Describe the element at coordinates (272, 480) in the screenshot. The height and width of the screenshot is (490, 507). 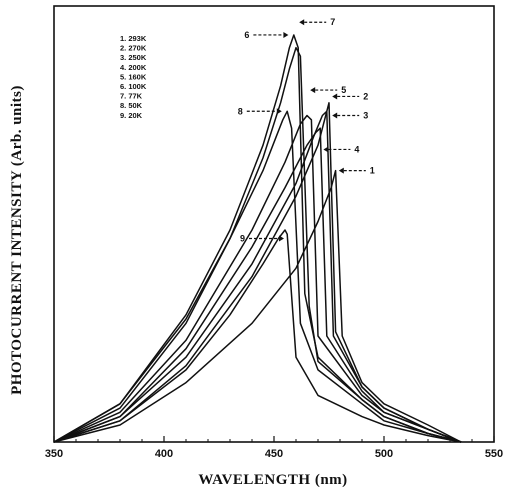
I see `x-axis-title: WAVELENGTH (nm)` at that location.